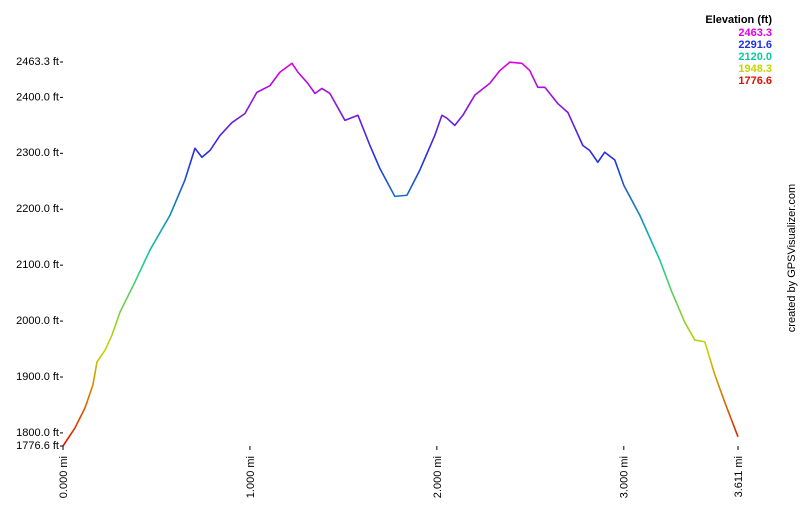 This screenshot has width=800, height=510. What do you see at coordinates (739, 476) in the screenshot?
I see `x-tick-label: 3.611 mi` at bounding box center [739, 476].